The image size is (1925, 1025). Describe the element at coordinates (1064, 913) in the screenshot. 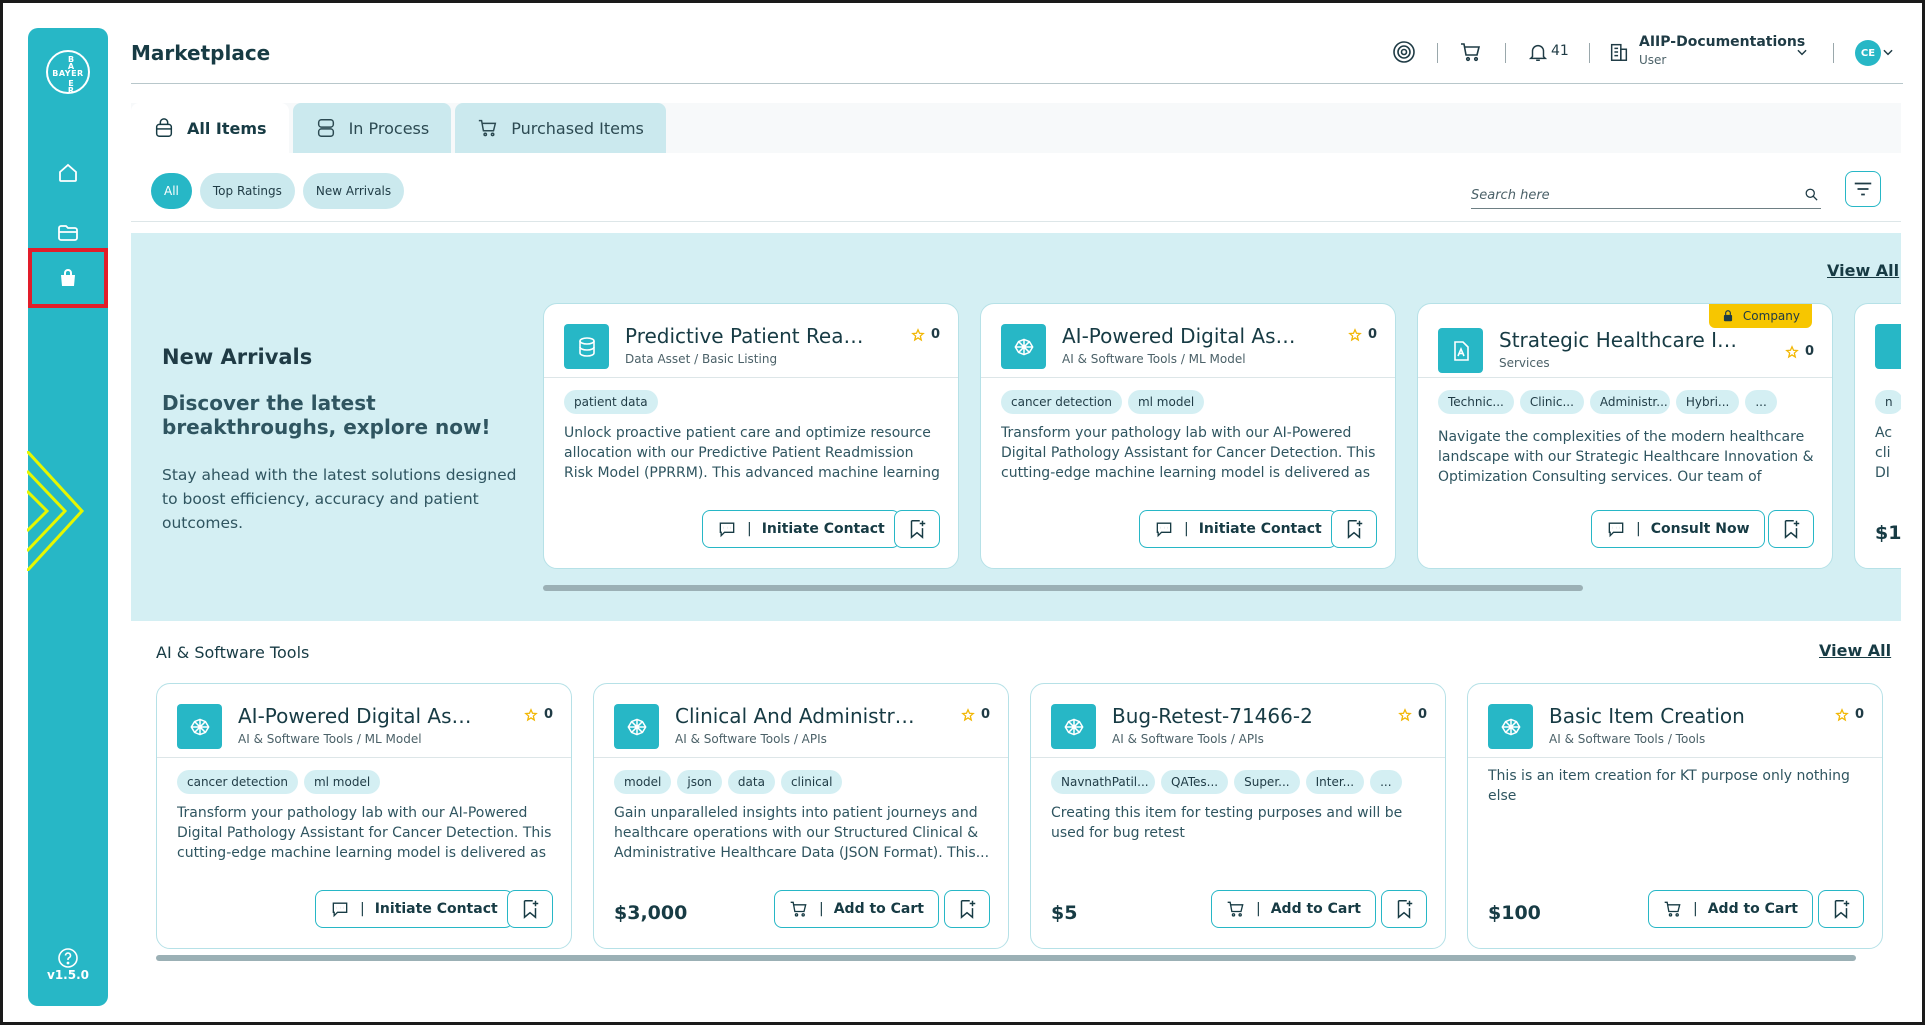

I see `card-price: $5` at that location.